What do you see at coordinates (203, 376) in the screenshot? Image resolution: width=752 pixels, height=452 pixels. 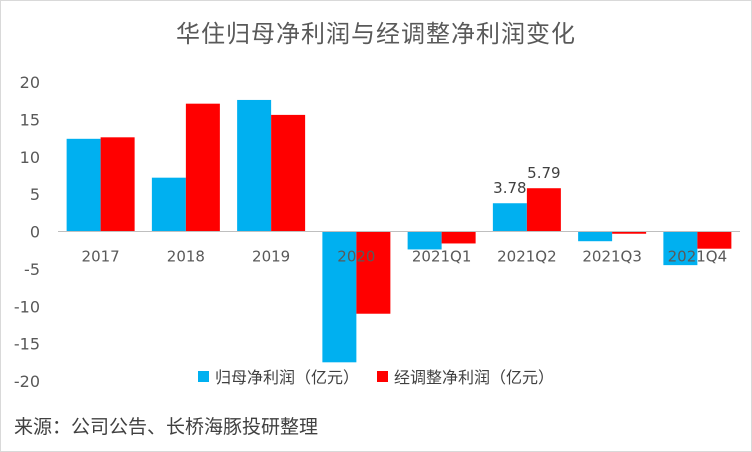 I see `legend-swatch-series1` at bounding box center [203, 376].